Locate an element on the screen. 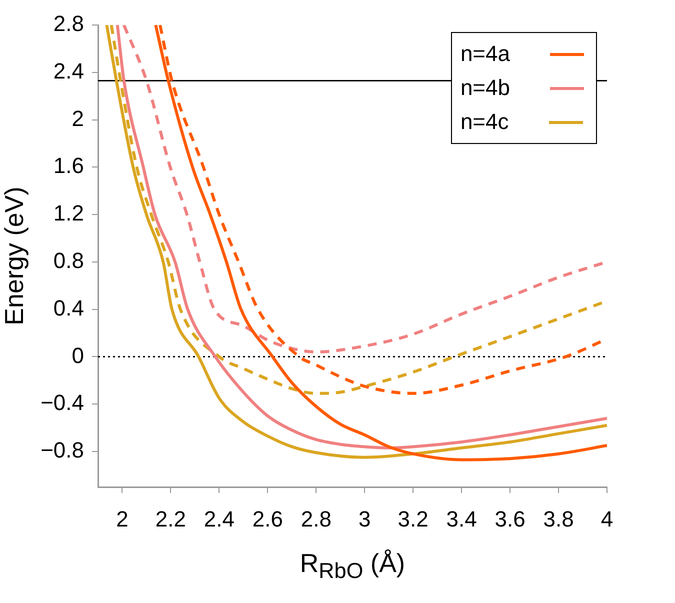 The height and width of the screenshot is (603, 675). x-tick-label: 2 is located at coordinates (122, 519).